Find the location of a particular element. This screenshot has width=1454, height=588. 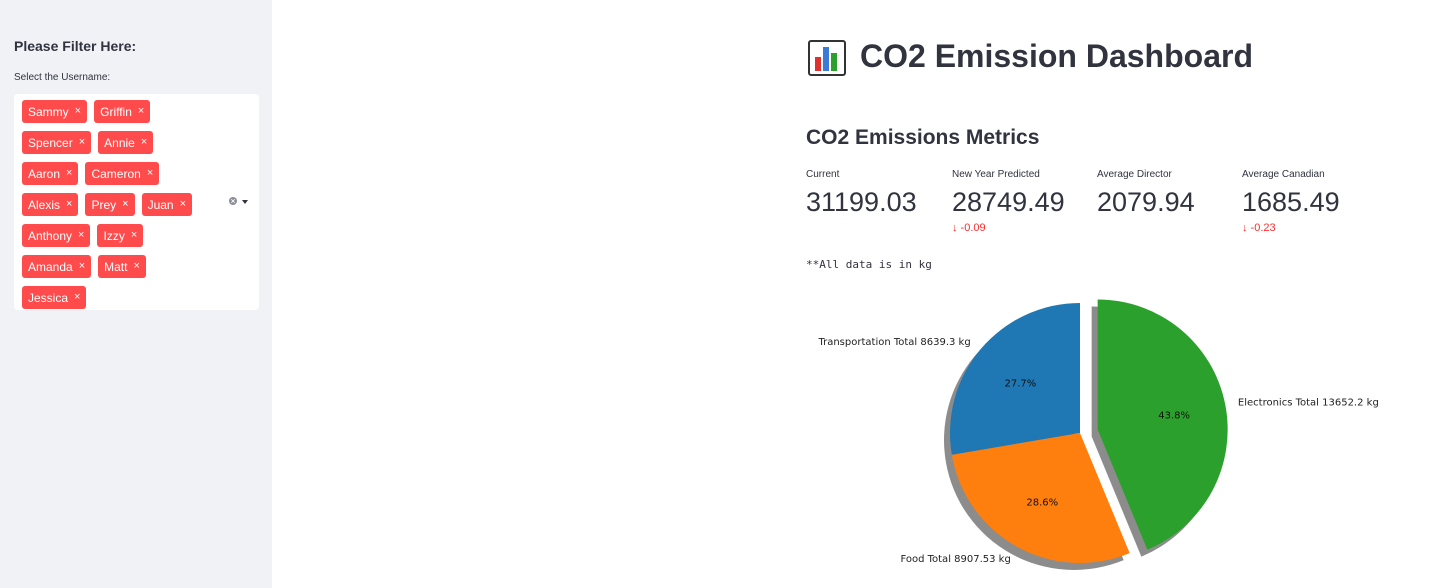

tag-label: Amanda is located at coordinates (50, 266).